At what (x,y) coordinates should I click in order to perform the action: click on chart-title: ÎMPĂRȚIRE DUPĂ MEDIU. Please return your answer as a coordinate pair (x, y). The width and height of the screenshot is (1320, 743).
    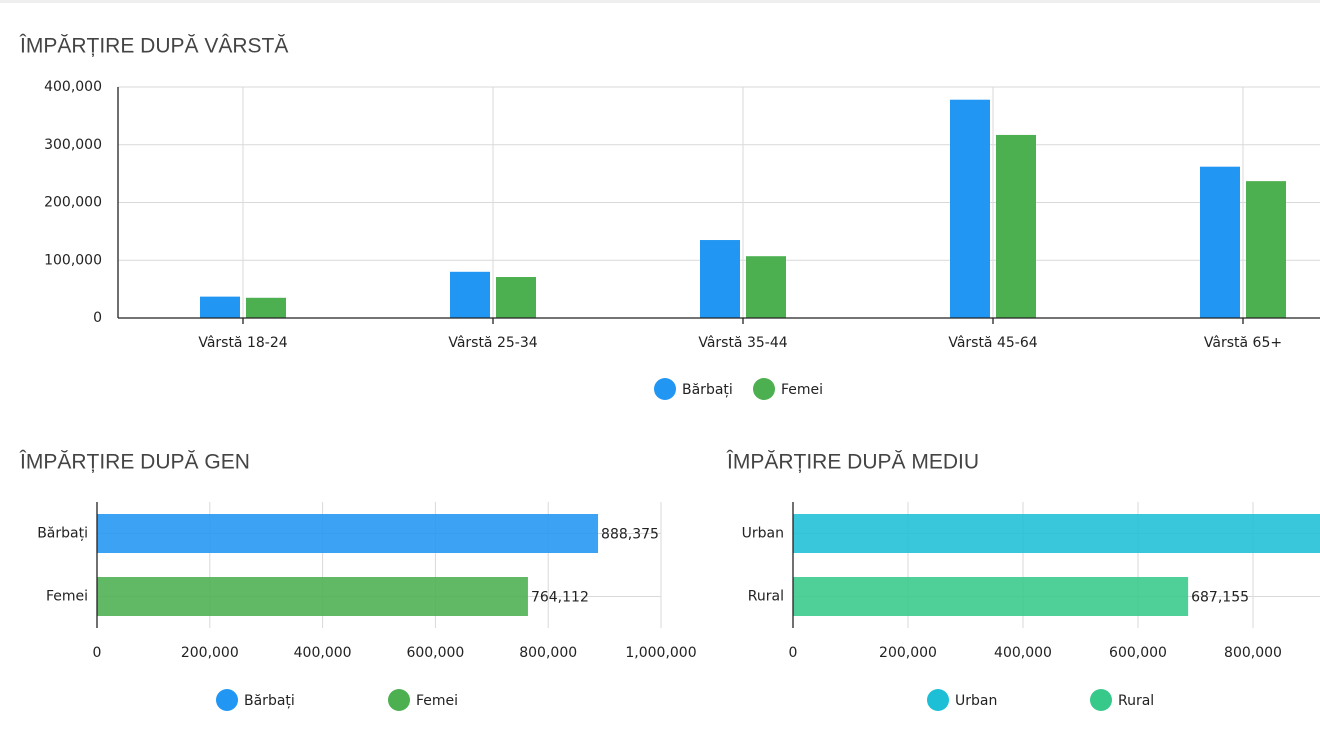
    Looking at the image, I should click on (852, 462).